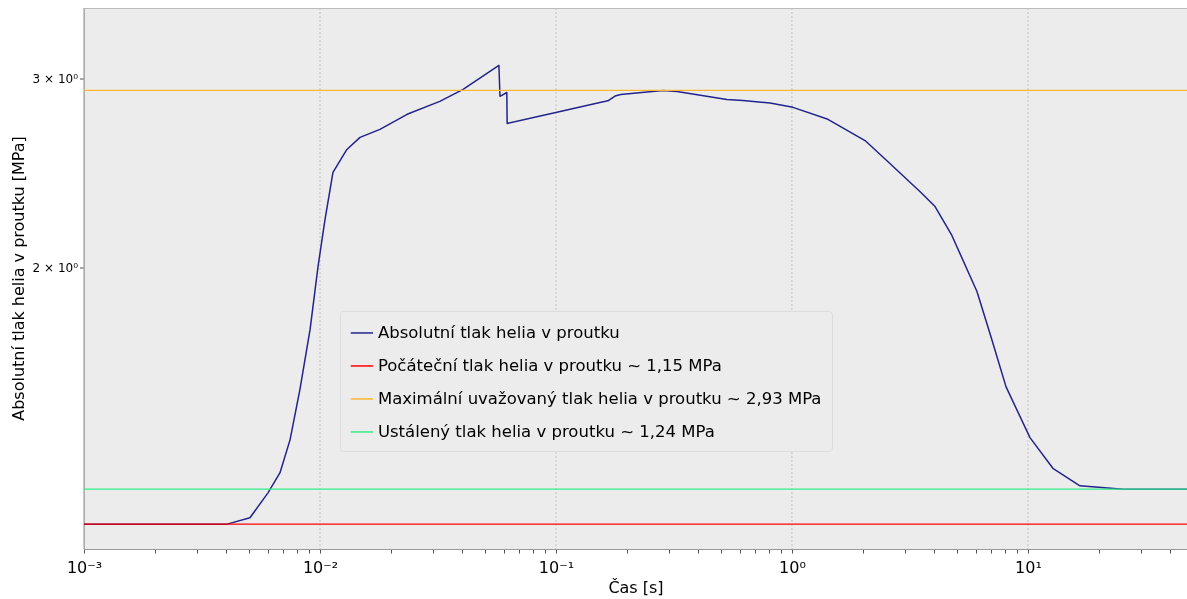 The width and height of the screenshot is (1187, 599). Describe the element at coordinates (549, 365) in the screenshot. I see `legend-label: Počáteční tlak helia v proutku ~ 1,15 MPa` at that location.